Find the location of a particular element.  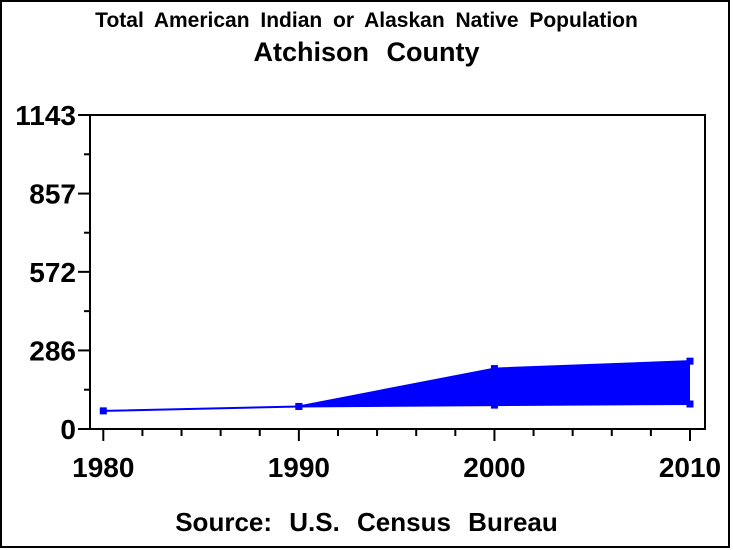

x-axis-tick-label: 2000 is located at coordinates (494, 467).